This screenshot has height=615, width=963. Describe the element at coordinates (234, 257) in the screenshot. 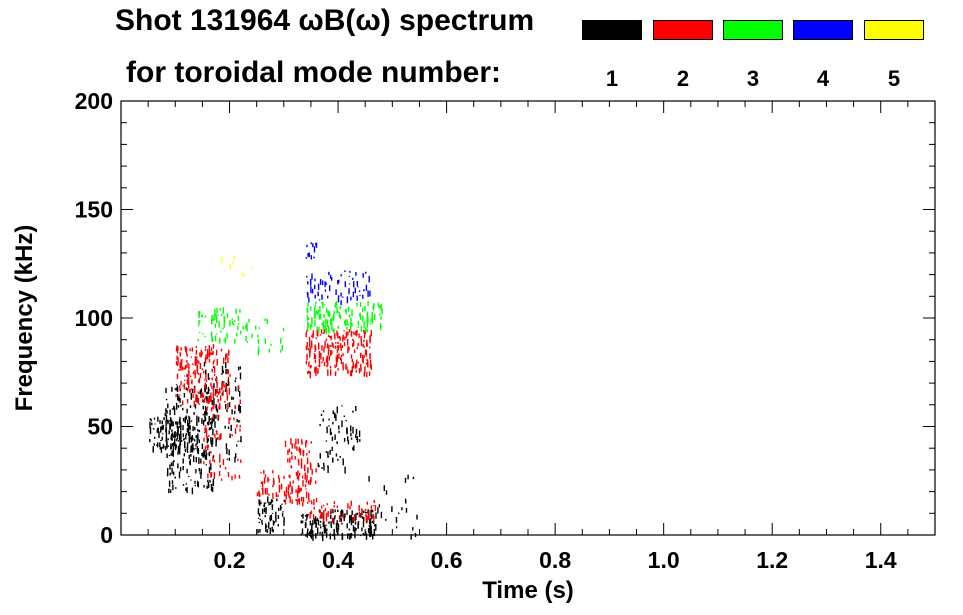

I see `data-point-n=5-r0` at that location.